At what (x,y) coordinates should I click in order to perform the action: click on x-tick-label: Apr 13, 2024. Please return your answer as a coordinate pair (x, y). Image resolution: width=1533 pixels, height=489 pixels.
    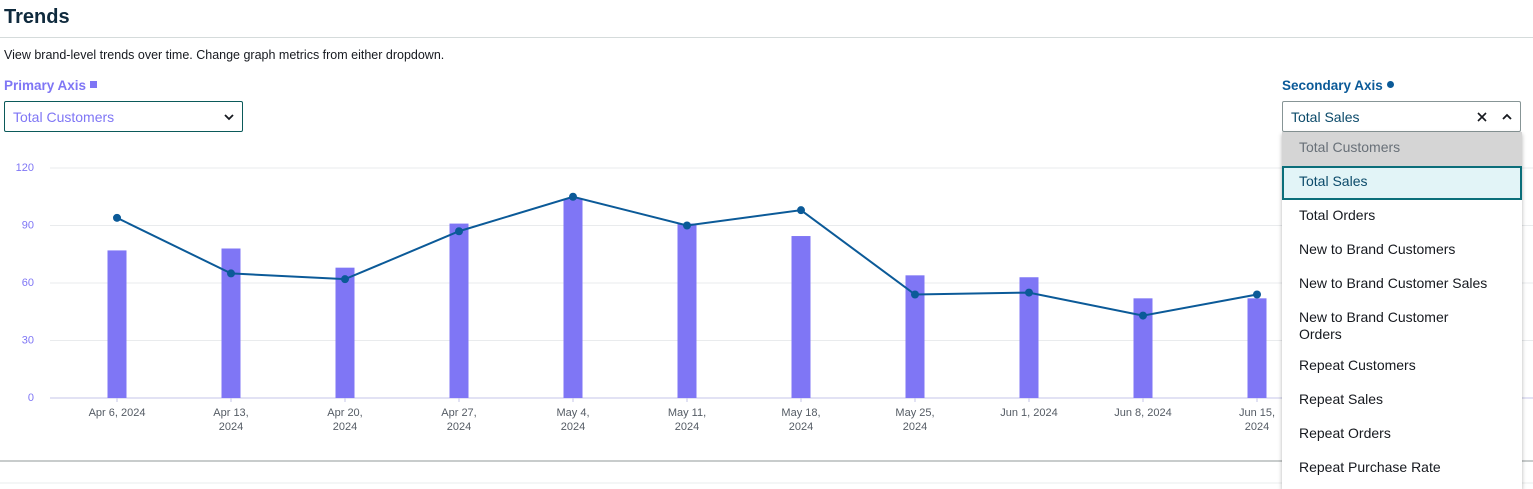
    Looking at the image, I should click on (231, 420).